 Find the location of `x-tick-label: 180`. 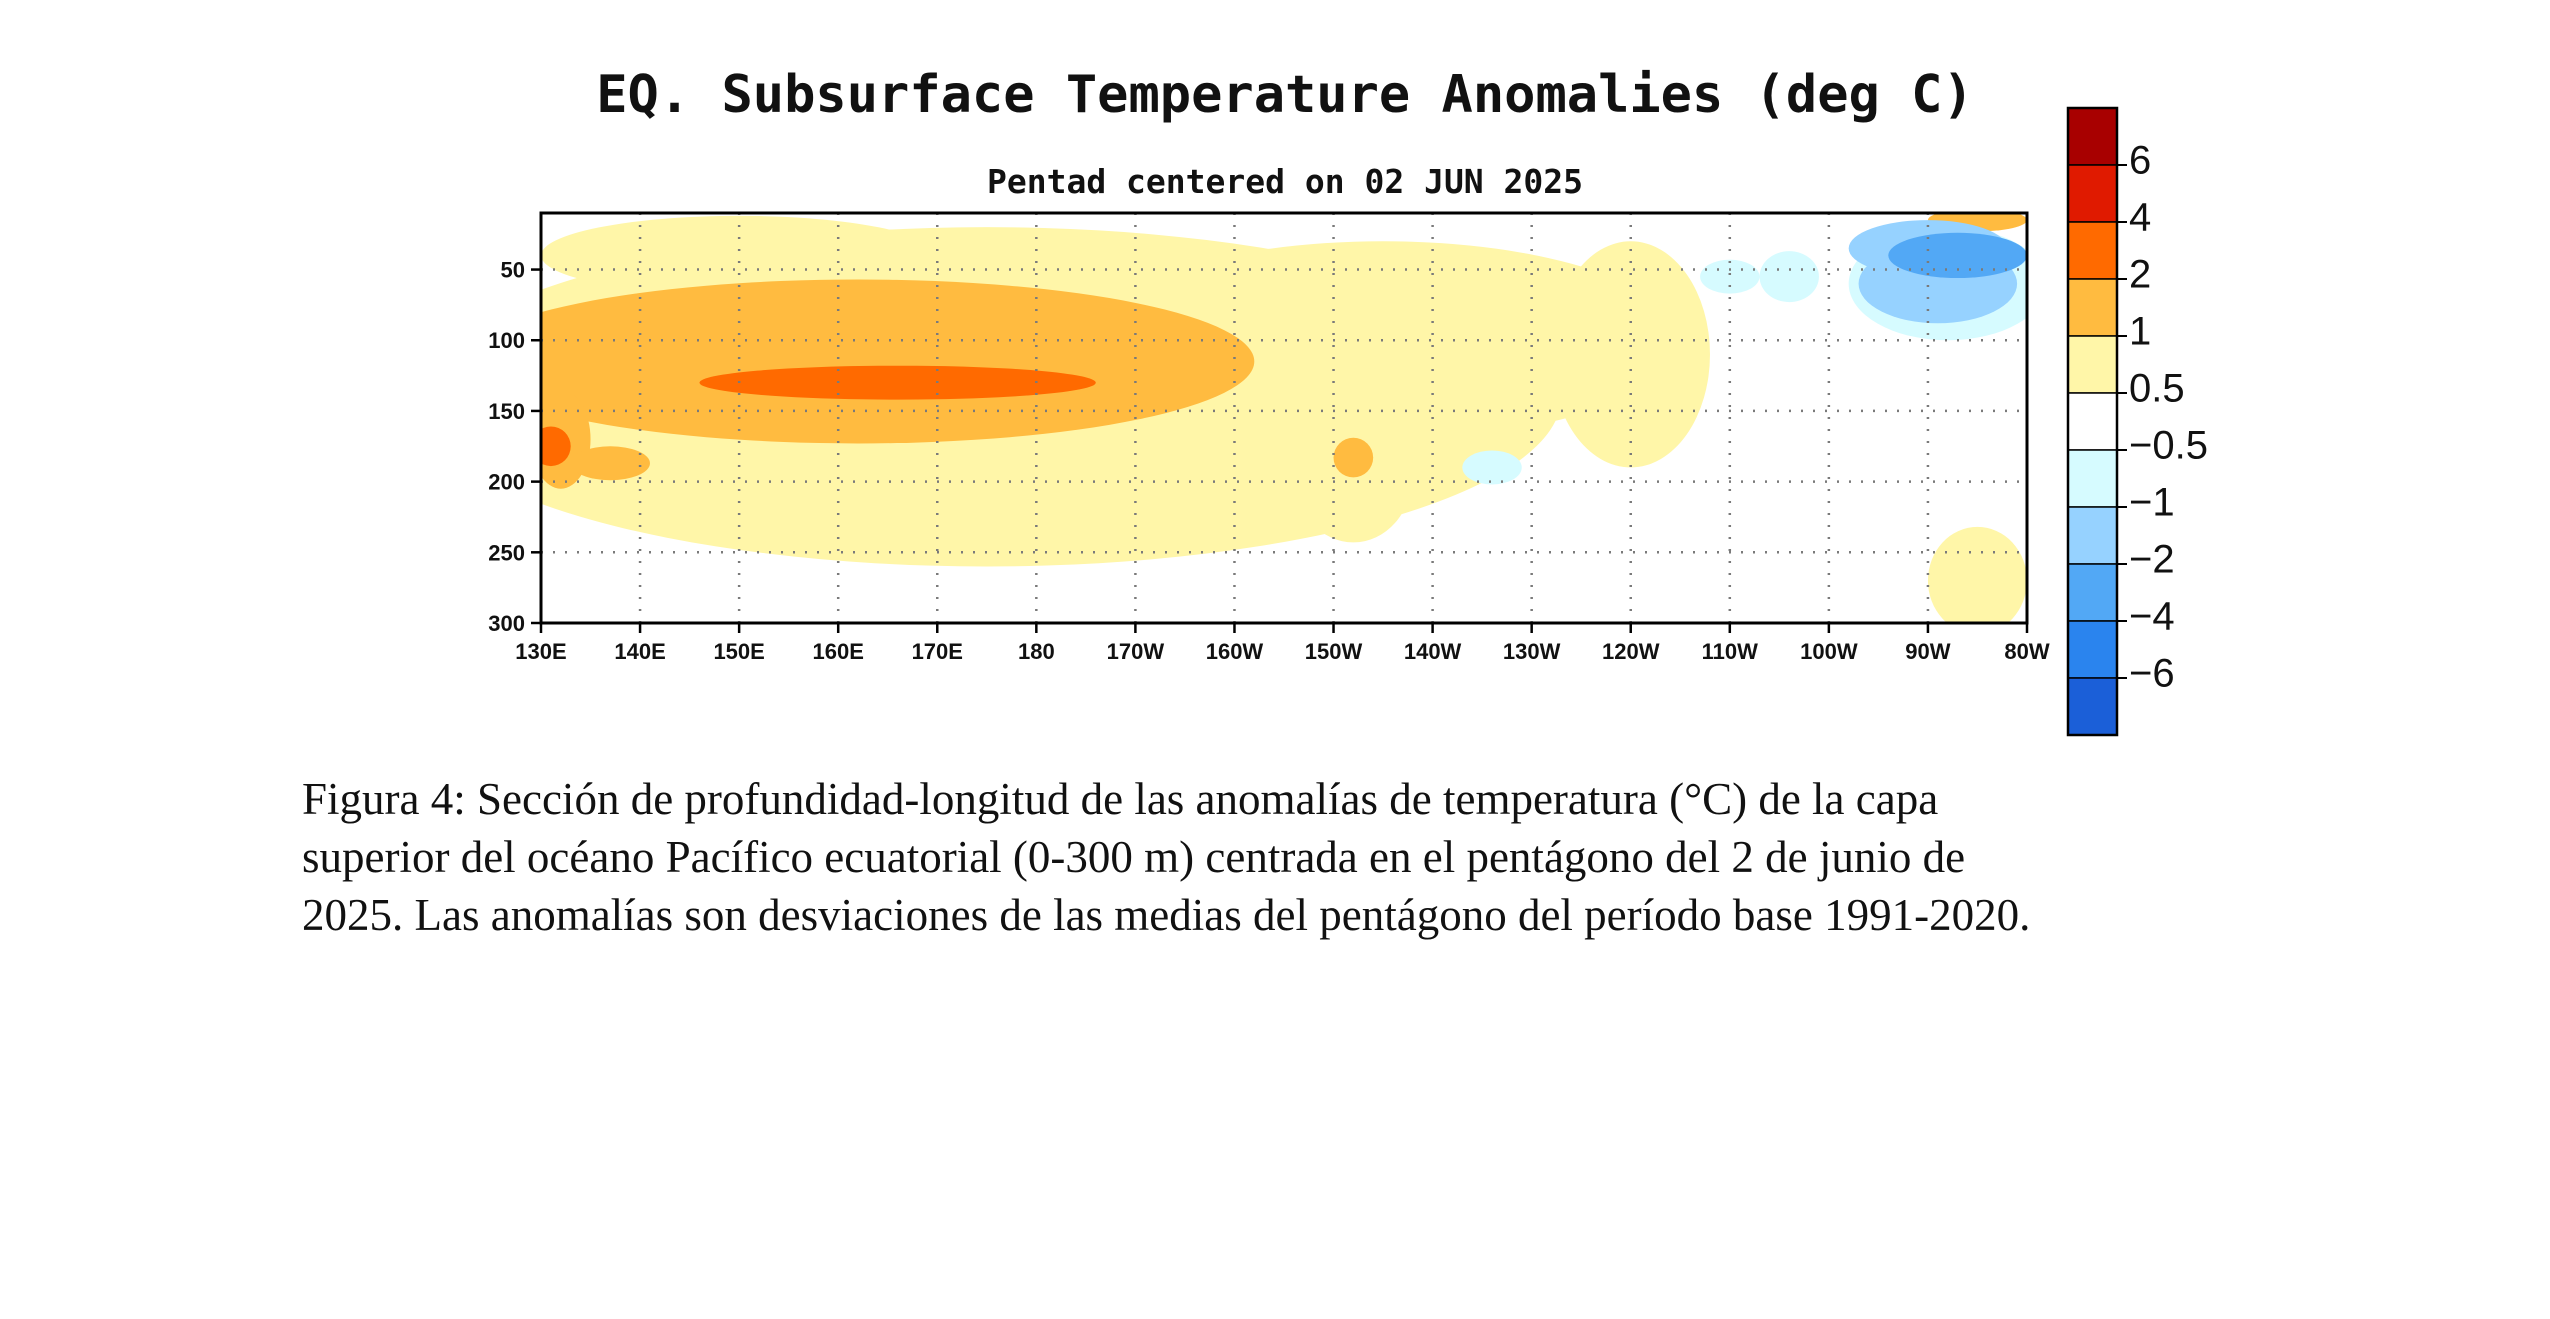

x-tick-label: 180 is located at coordinates (1036, 651).